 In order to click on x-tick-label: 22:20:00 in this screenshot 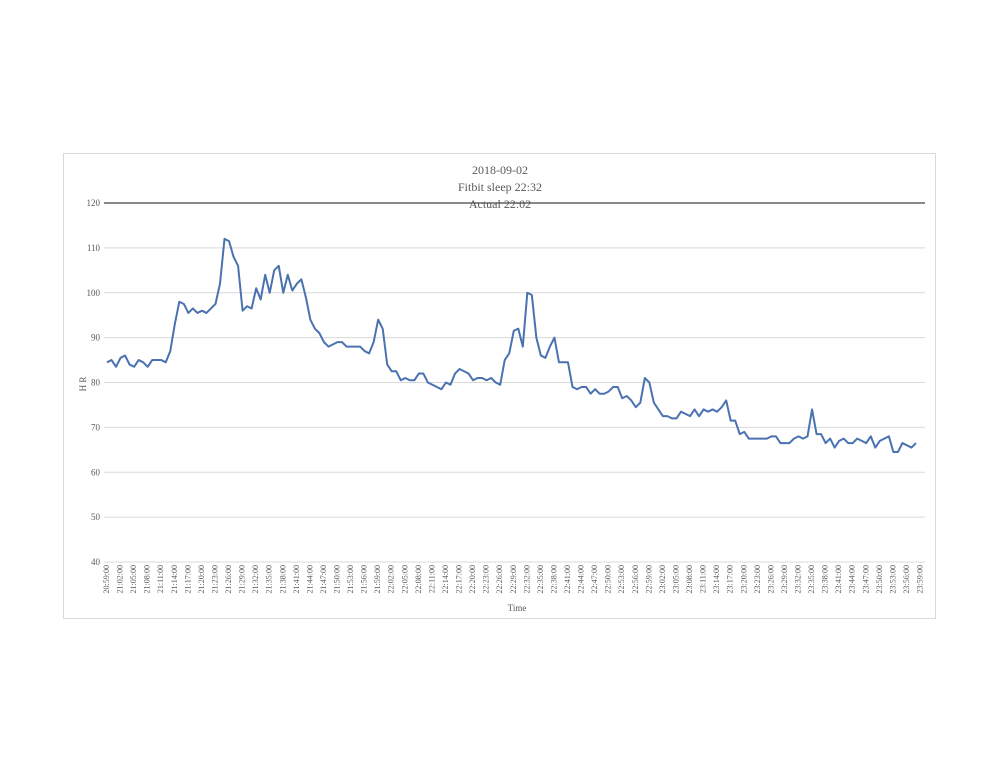, I will do `click(472, 579)`.